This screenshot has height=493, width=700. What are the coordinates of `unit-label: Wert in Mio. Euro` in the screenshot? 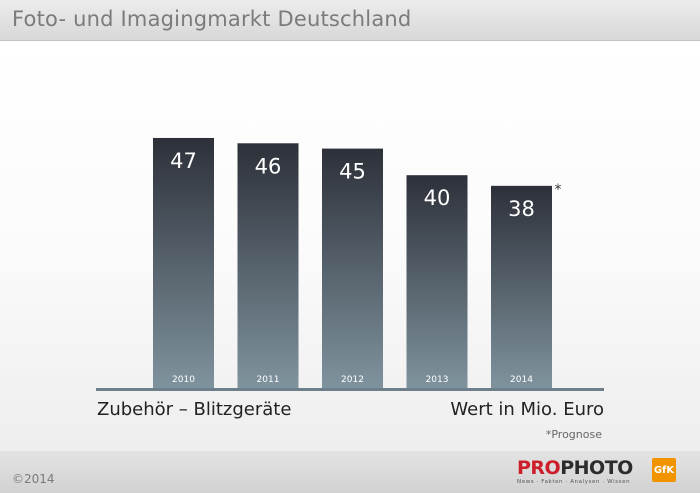 It's located at (527, 409).